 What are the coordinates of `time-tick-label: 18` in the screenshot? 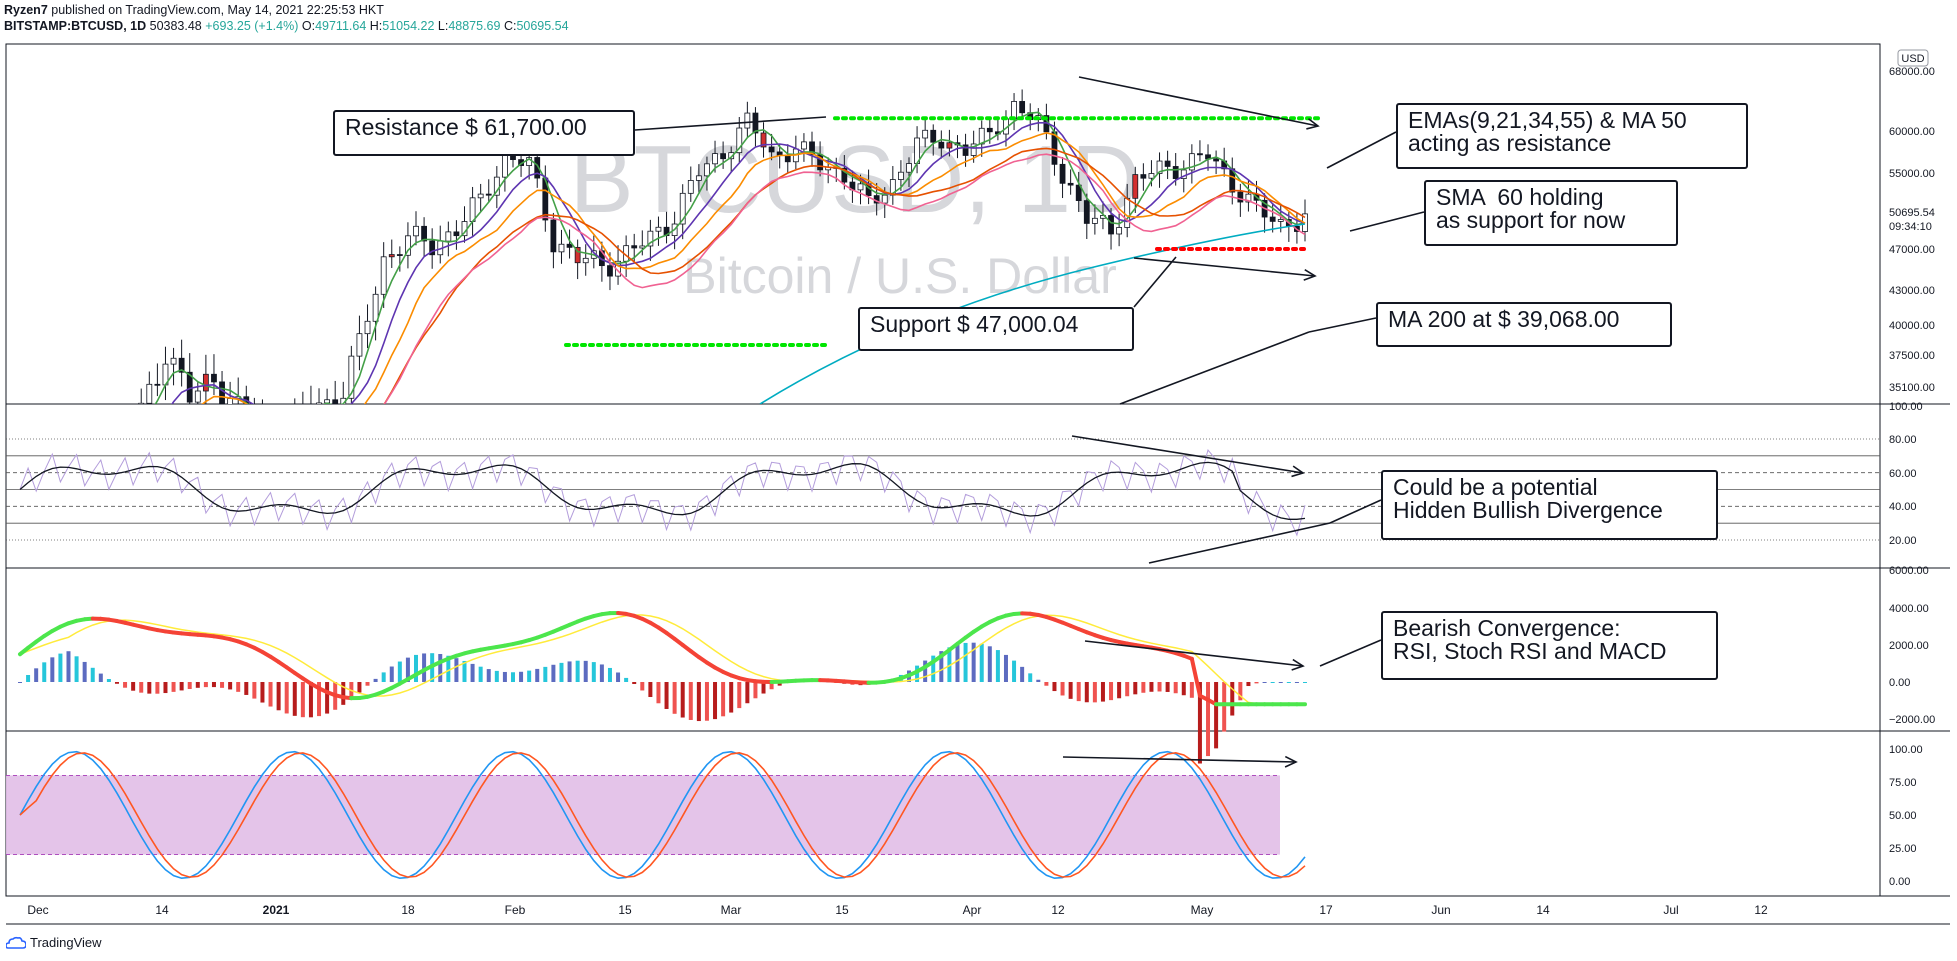 It's located at (408, 910).